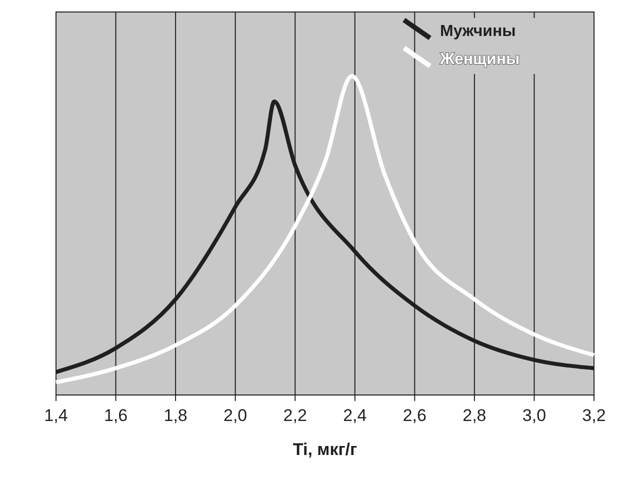  Describe the element at coordinates (295, 415) in the screenshot. I see `x-tick-label: 2,2` at that location.